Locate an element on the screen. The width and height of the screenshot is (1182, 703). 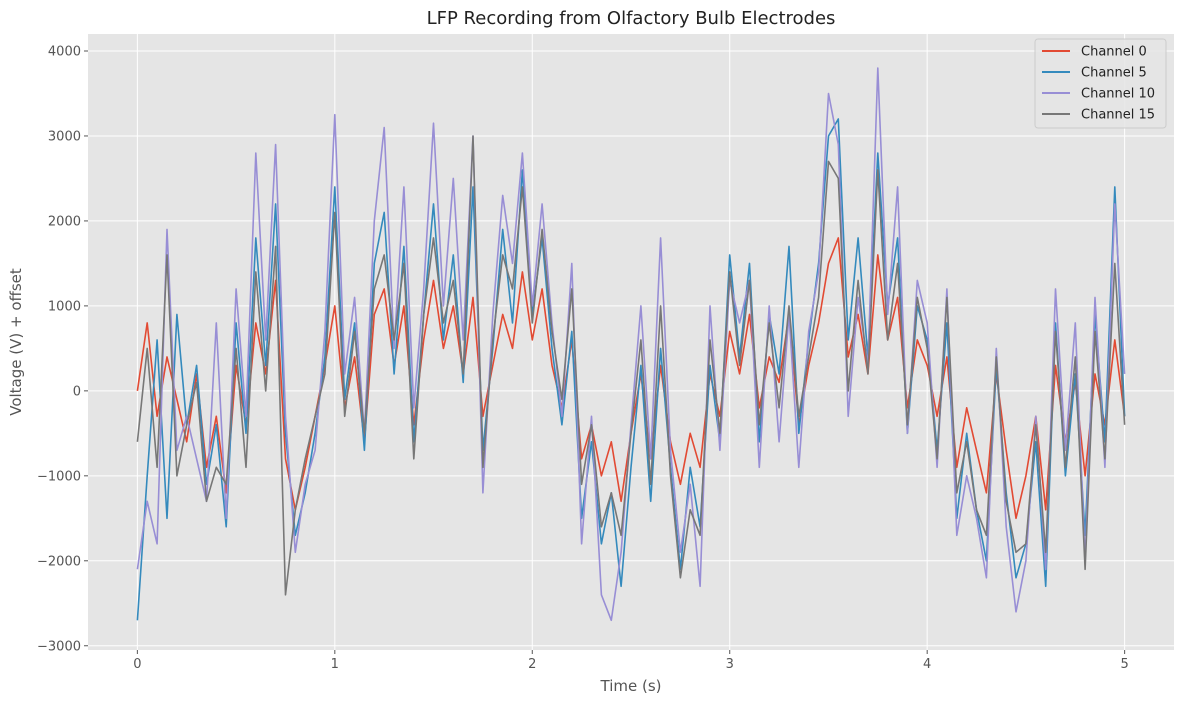
legend-label: Channel 0 is located at coordinates (1114, 52).